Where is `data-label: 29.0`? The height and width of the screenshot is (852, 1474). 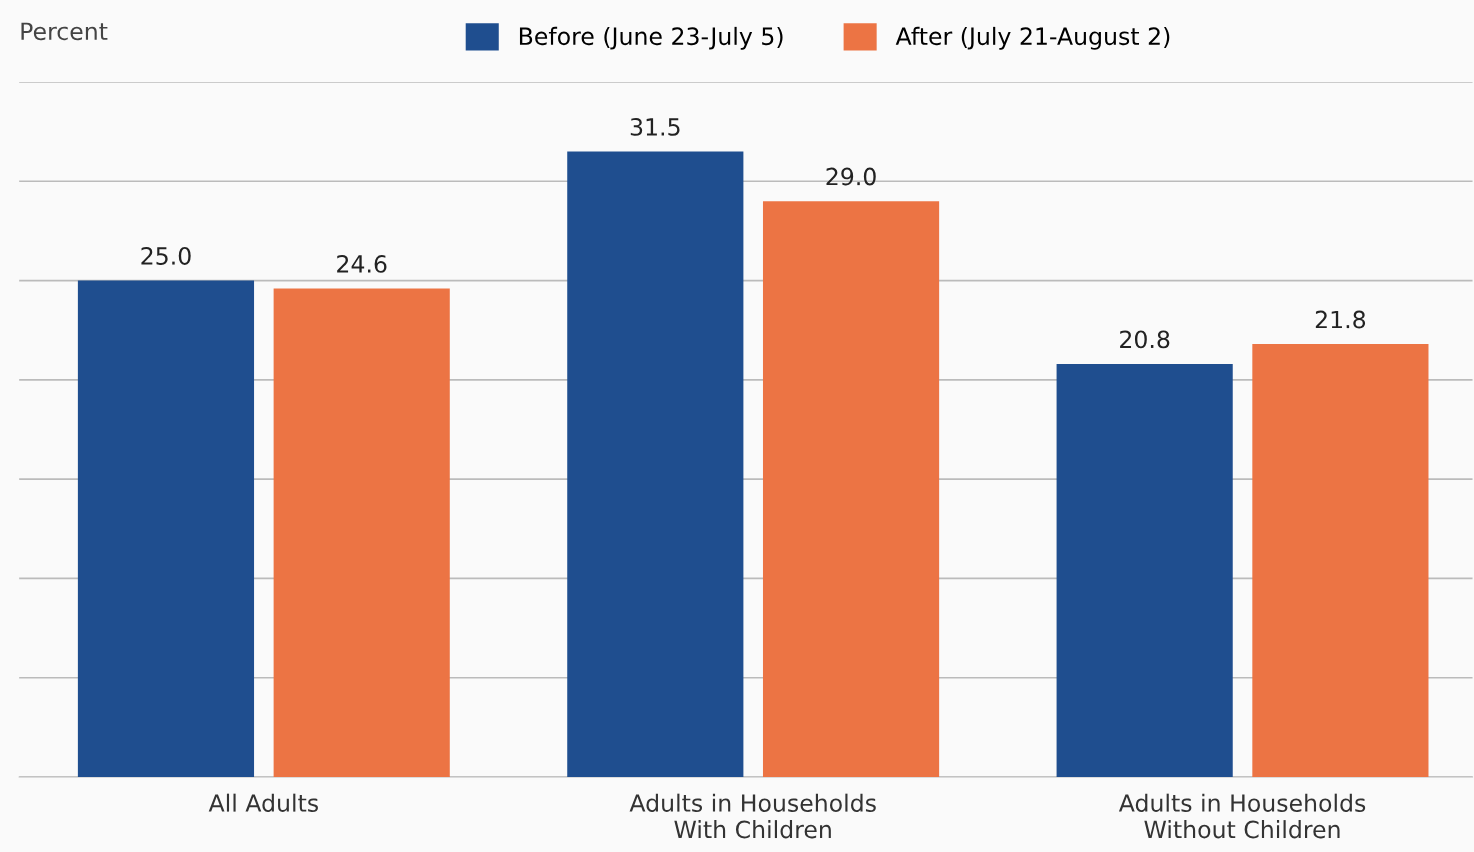
data-label: 29.0 is located at coordinates (851, 176).